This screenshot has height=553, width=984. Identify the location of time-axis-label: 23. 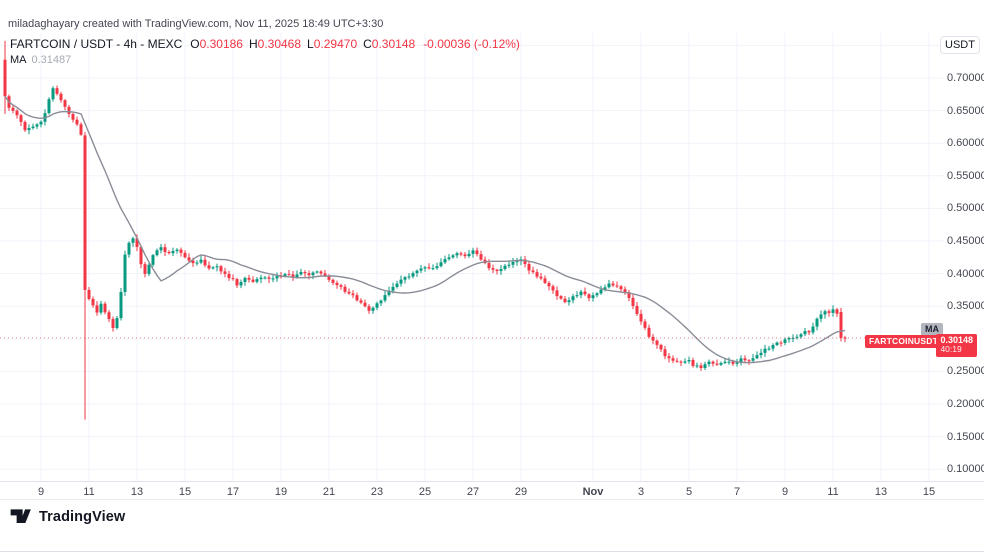
(377, 492).